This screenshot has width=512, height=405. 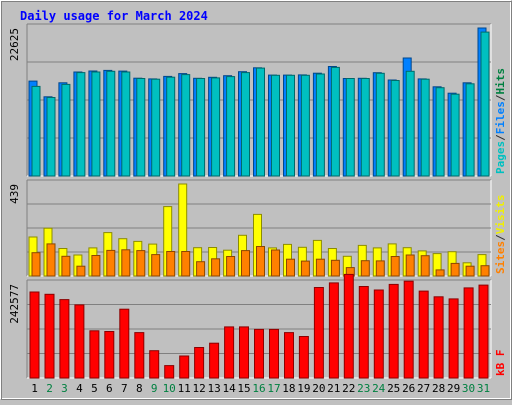 What do you see at coordinates (423, 388) in the screenshot?
I see `x-tick-label-27: 27` at bounding box center [423, 388].